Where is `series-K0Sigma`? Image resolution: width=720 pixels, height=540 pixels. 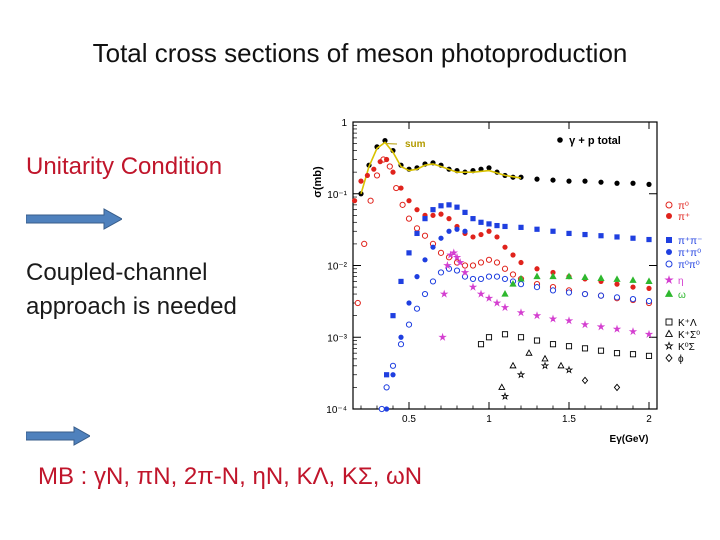 series-K0Sigma is located at coordinates (537, 380).